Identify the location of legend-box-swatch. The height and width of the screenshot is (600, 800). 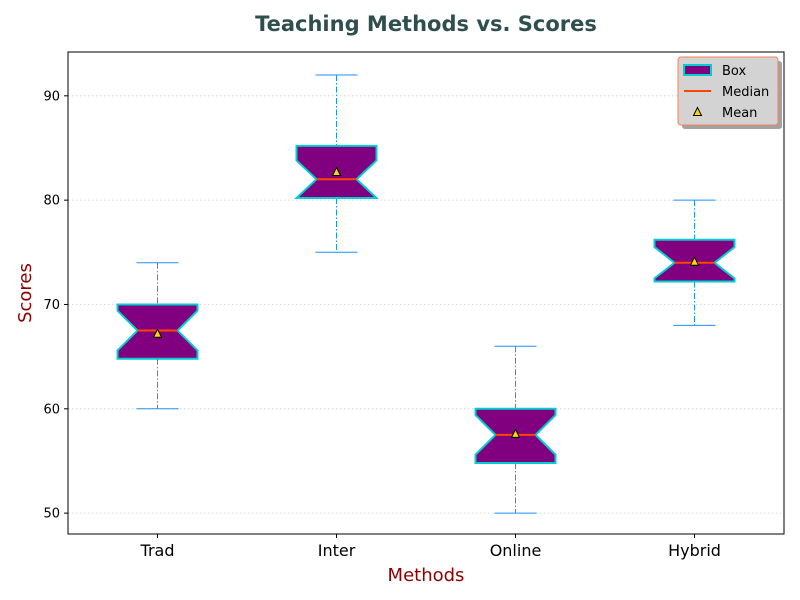
(697, 70).